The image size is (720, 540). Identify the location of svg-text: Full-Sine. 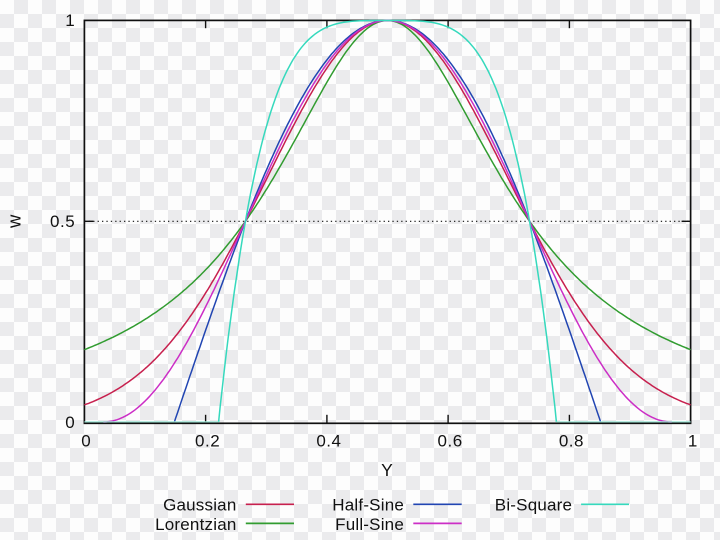
(369, 524).